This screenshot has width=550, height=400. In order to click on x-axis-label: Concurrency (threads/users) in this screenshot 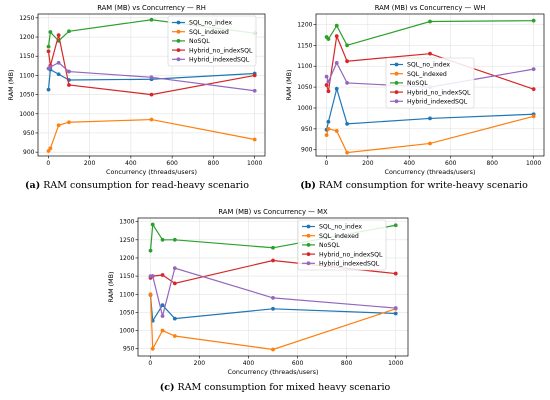, I will do `click(151, 172)`.